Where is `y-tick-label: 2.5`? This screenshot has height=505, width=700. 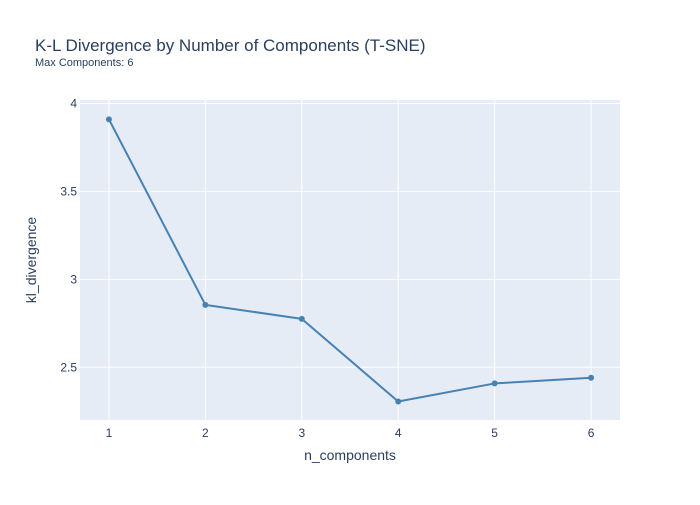
y-tick-label: 2.5 is located at coordinates (68, 367).